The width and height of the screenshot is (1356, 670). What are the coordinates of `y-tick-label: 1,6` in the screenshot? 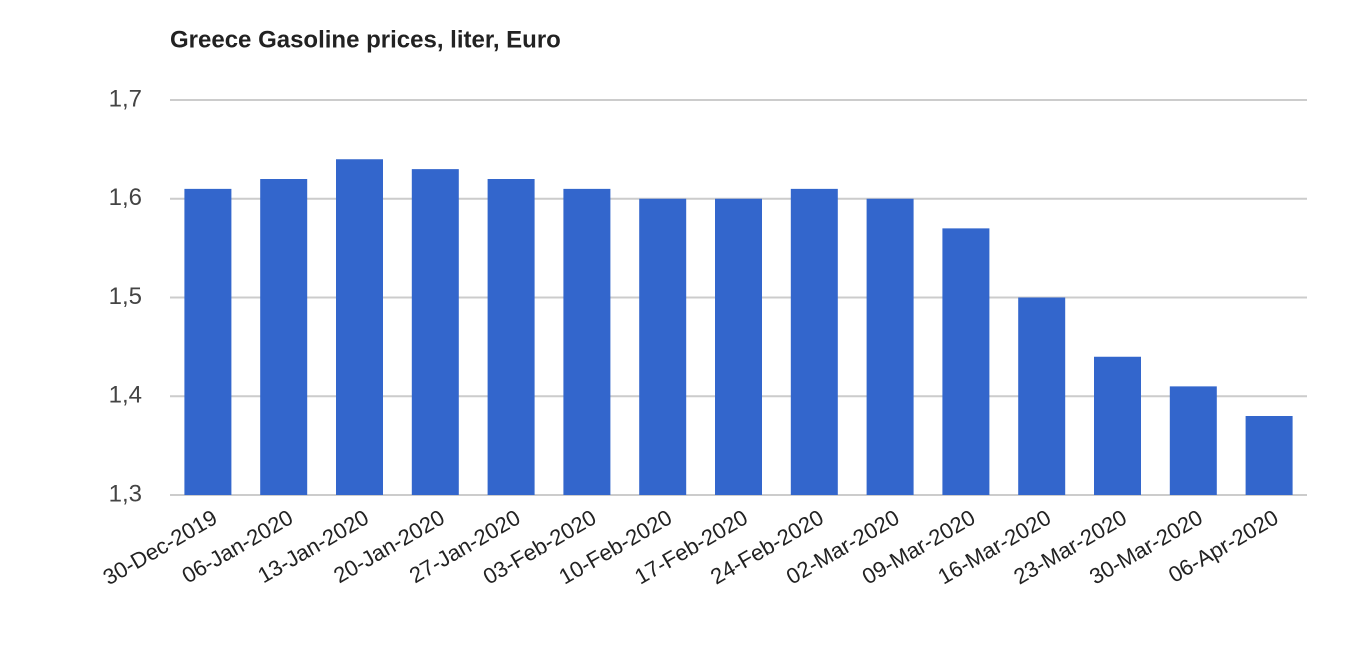 It's located at (125, 197).